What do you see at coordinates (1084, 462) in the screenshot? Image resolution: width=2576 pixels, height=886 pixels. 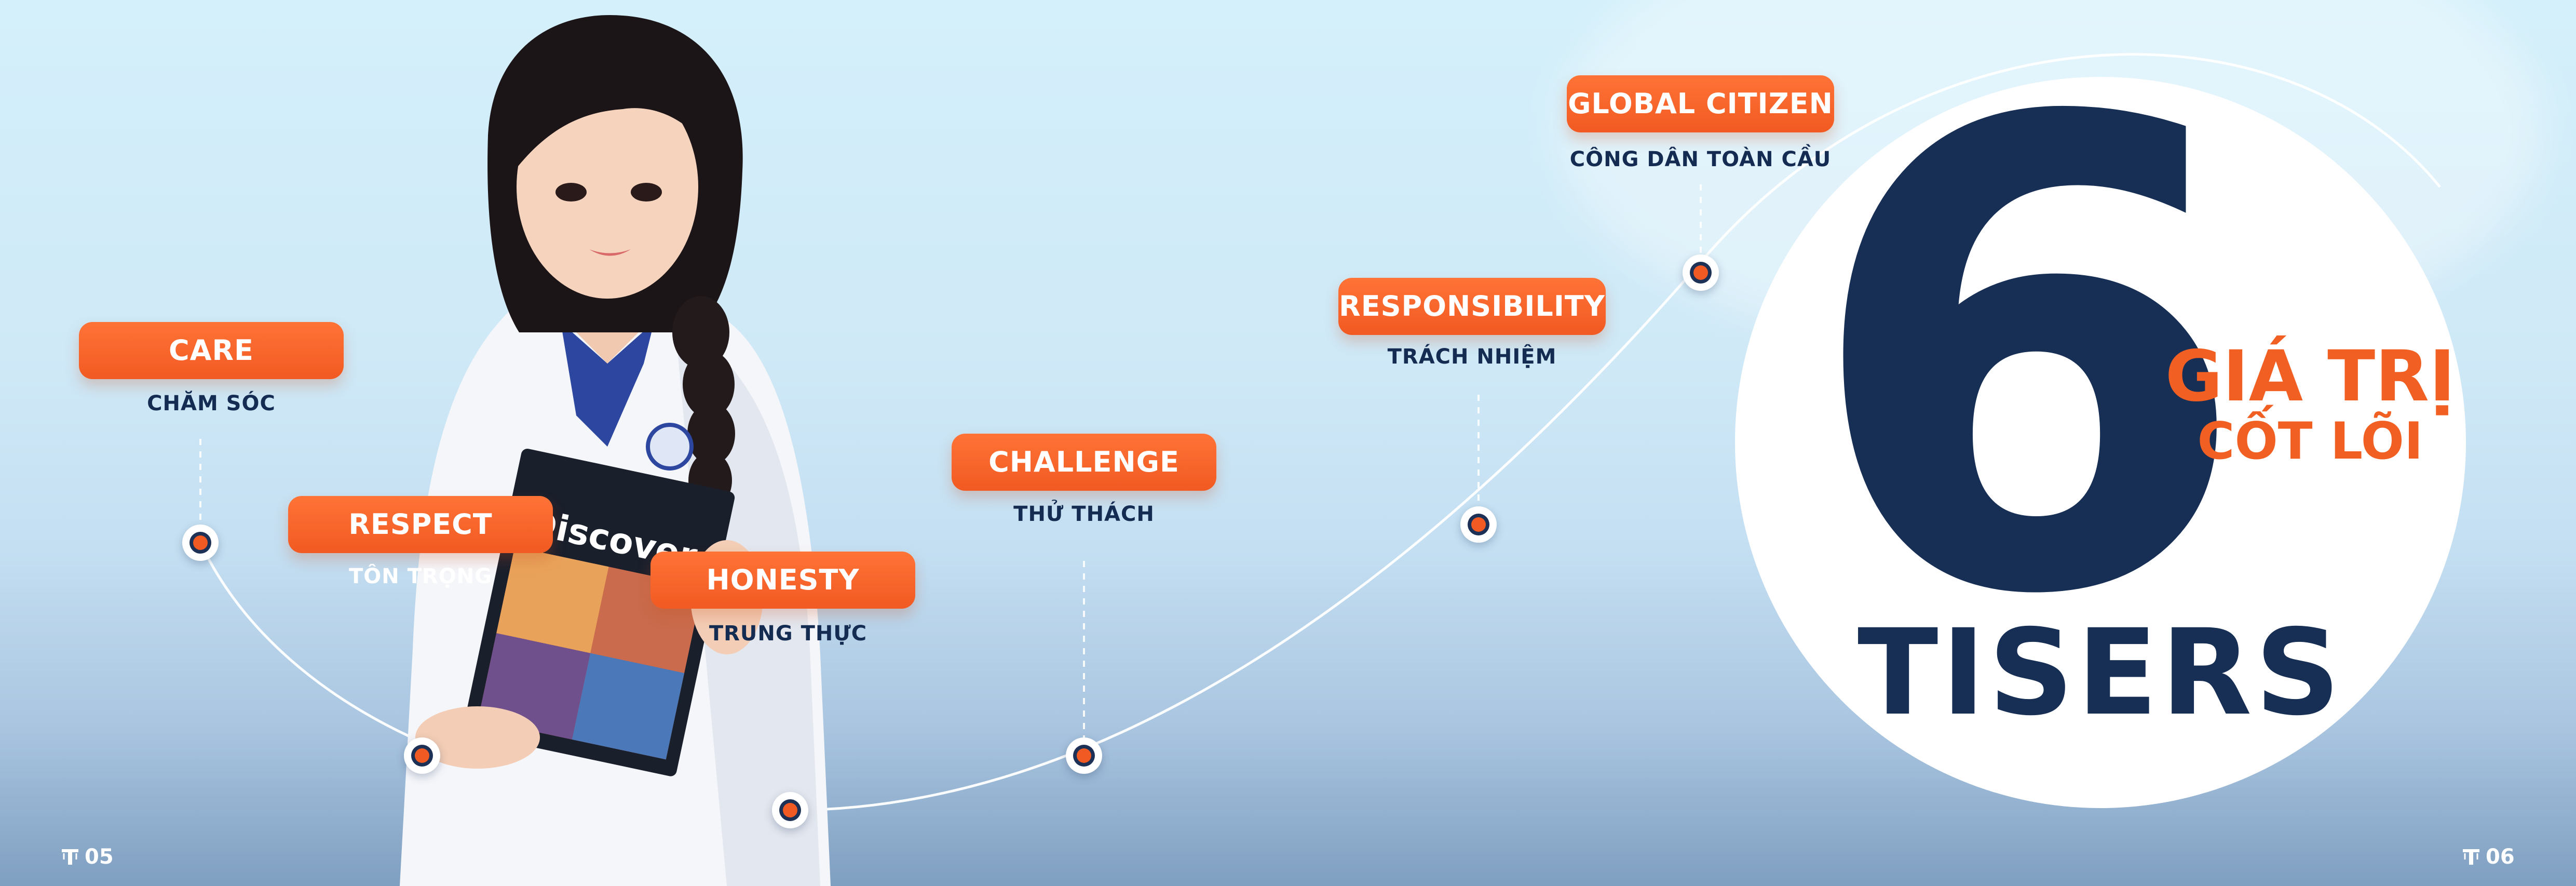 I see `value-challenge-label: CHALLENGE` at bounding box center [1084, 462].